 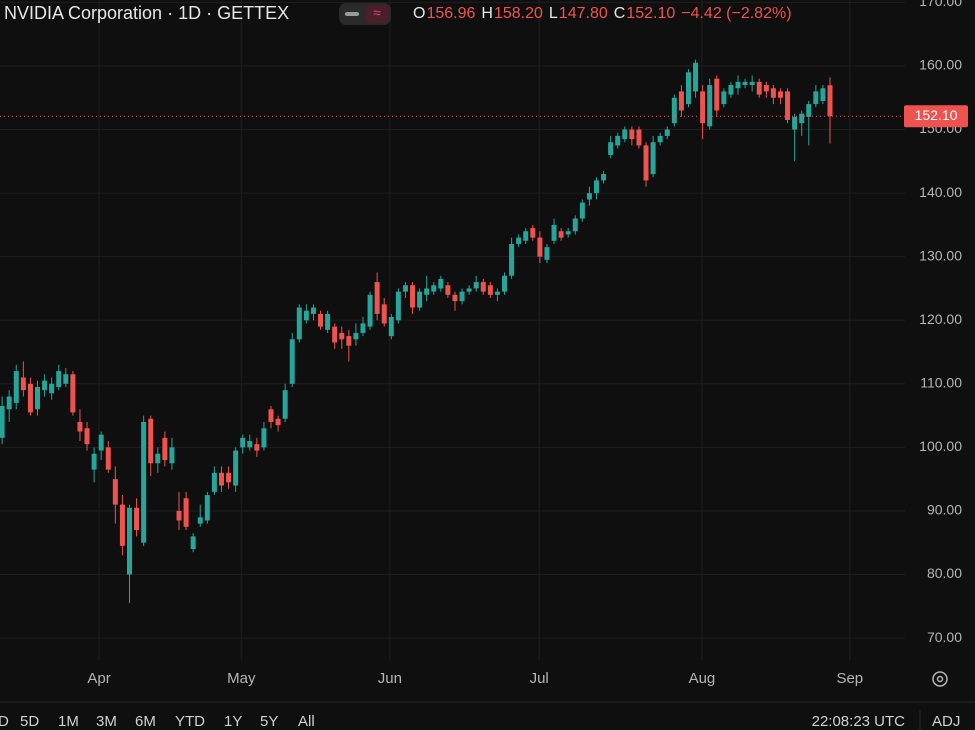 What do you see at coordinates (29, 721) in the screenshot?
I see `range-button: 5D` at bounding box center [29, 721].